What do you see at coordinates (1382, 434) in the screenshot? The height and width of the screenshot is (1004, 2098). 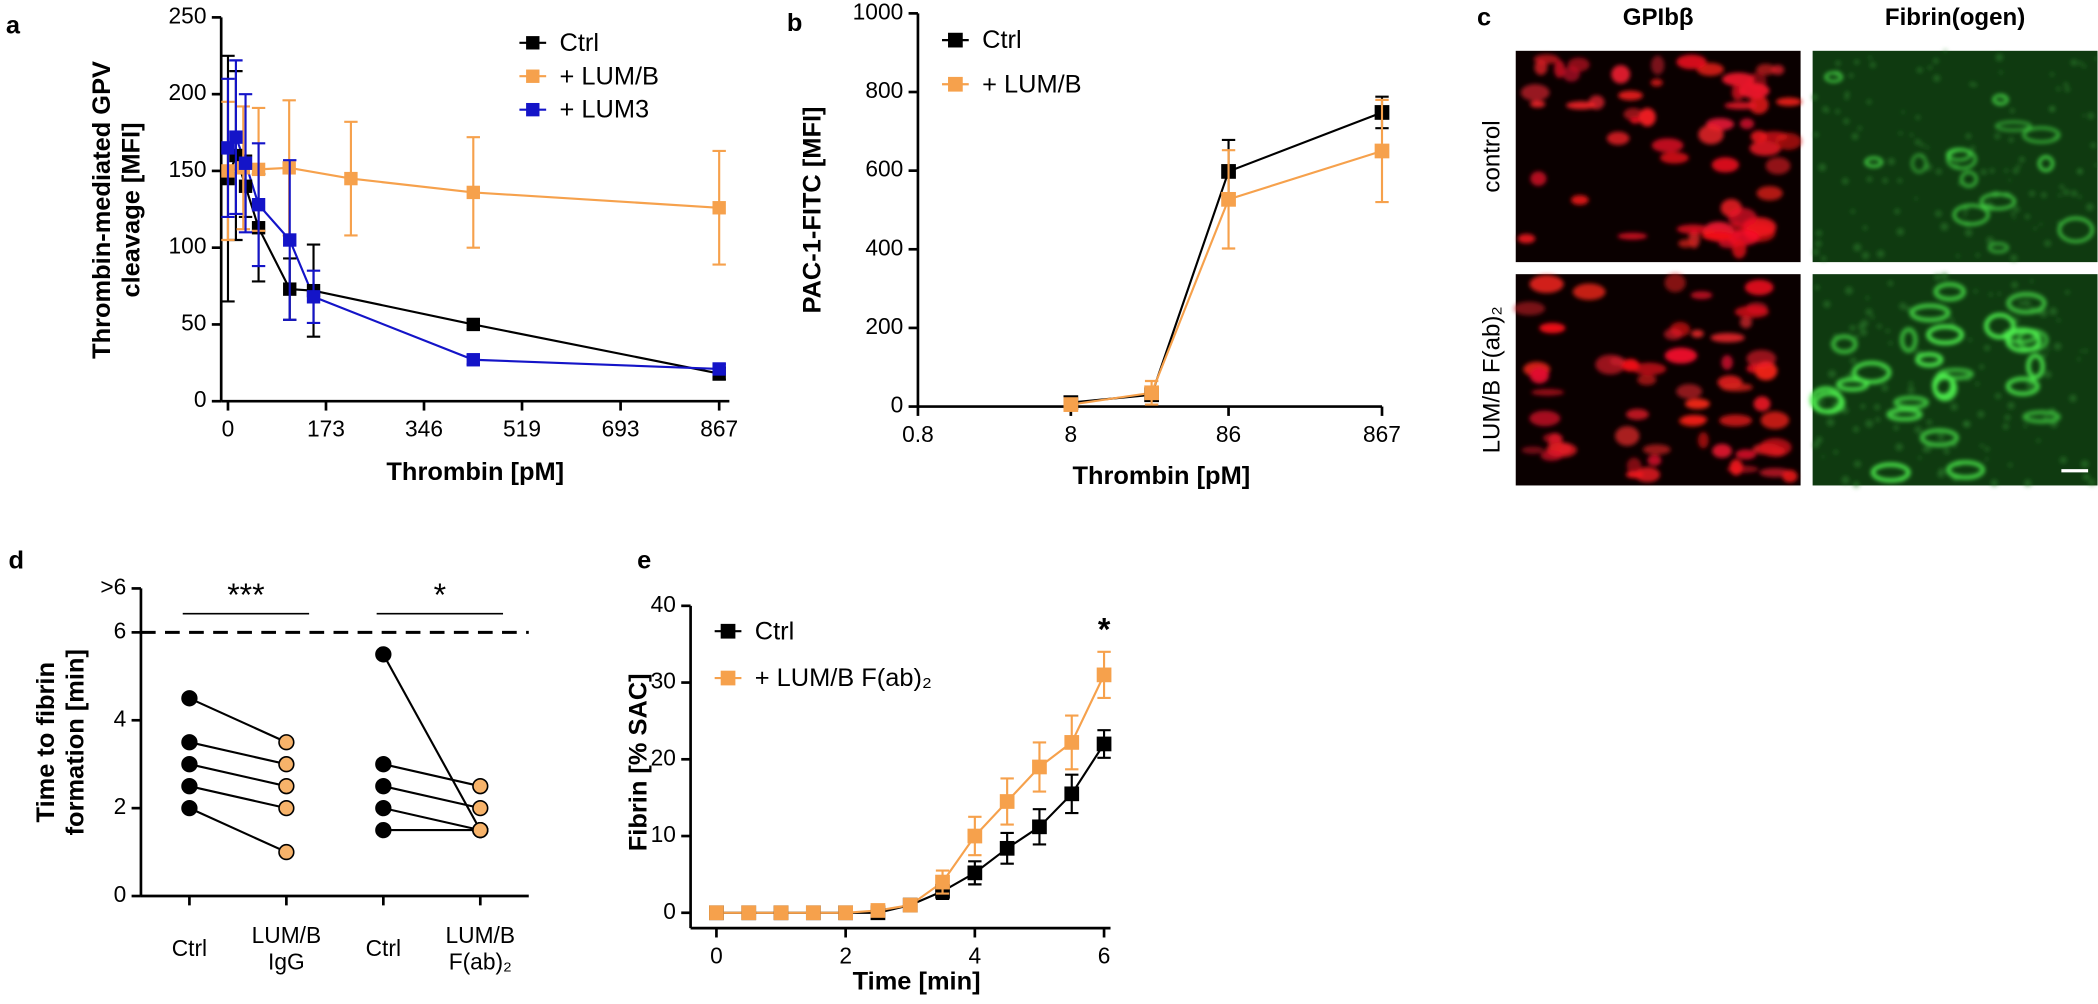 I see `x-tick-label: 867` at bounding box center [1382, 434].